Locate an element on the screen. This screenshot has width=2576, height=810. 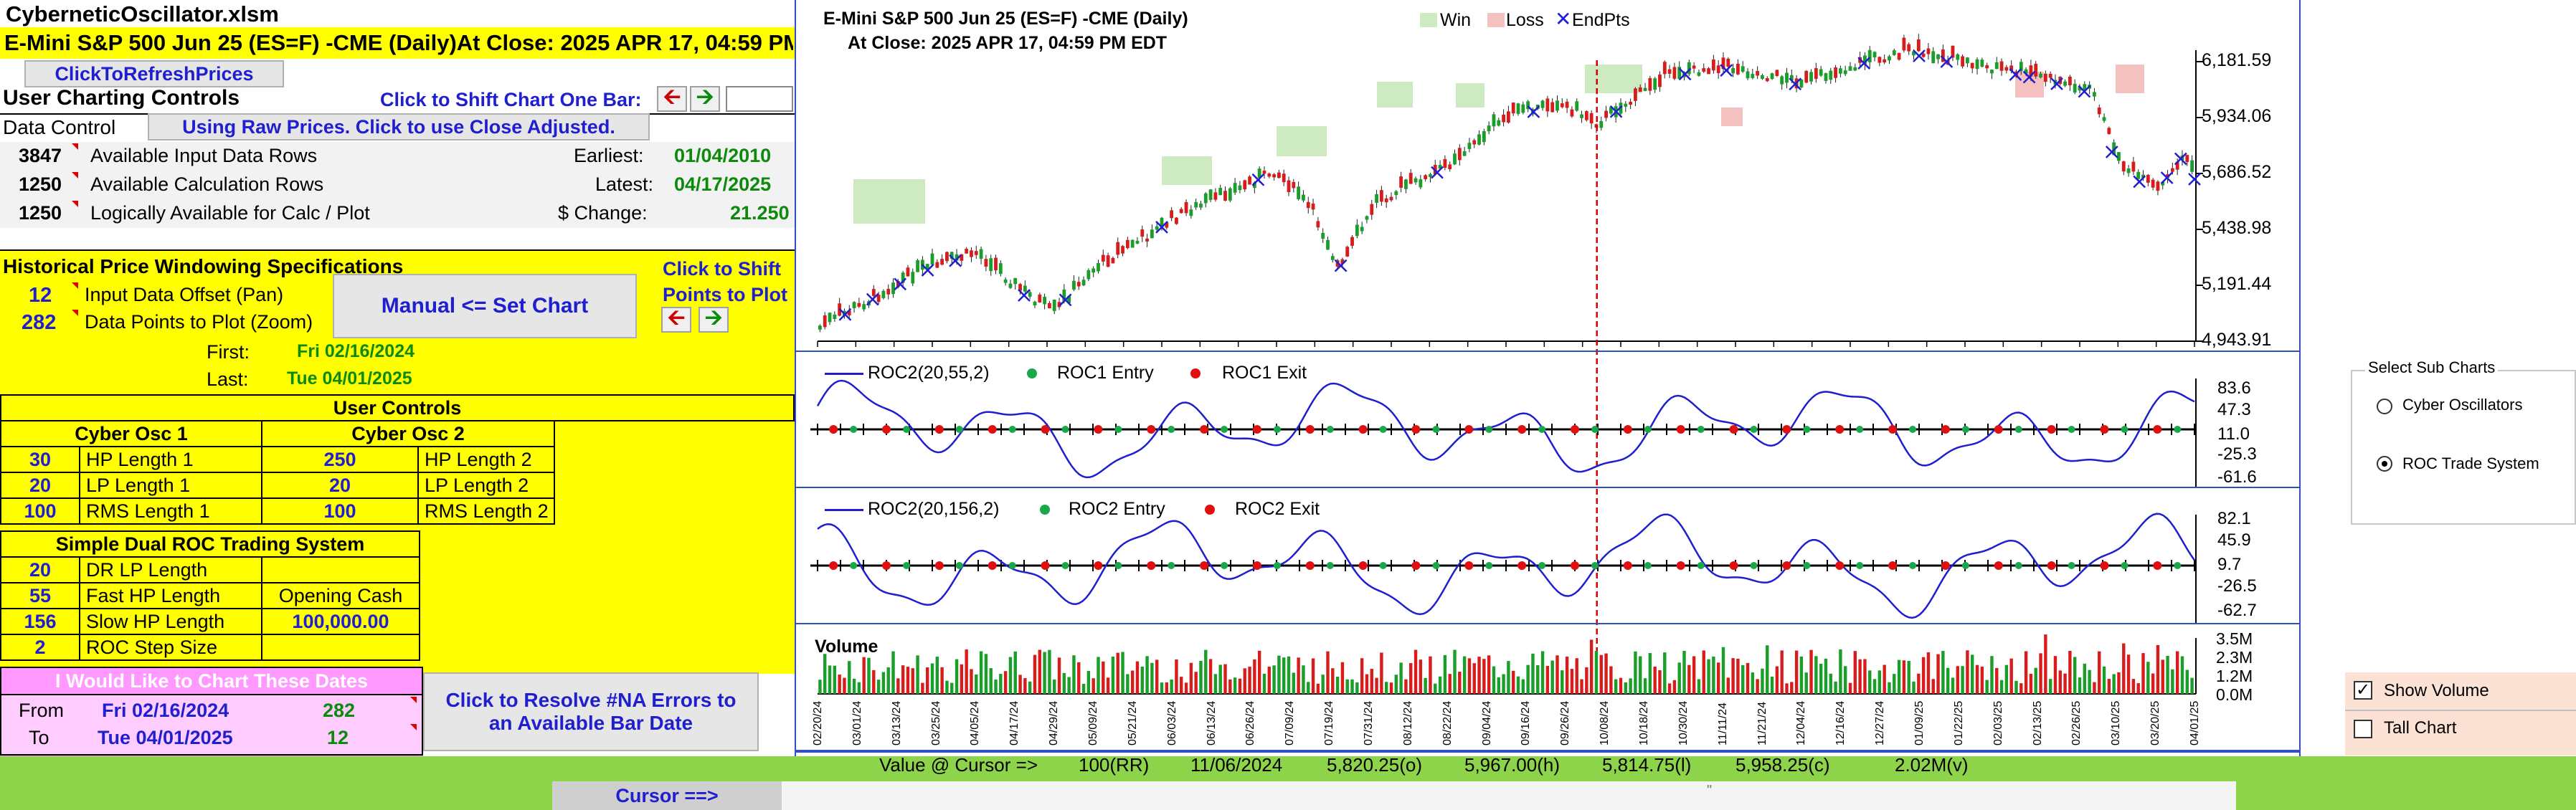
slow-hp-length-value: 156 is located at coordinates (40, 621).